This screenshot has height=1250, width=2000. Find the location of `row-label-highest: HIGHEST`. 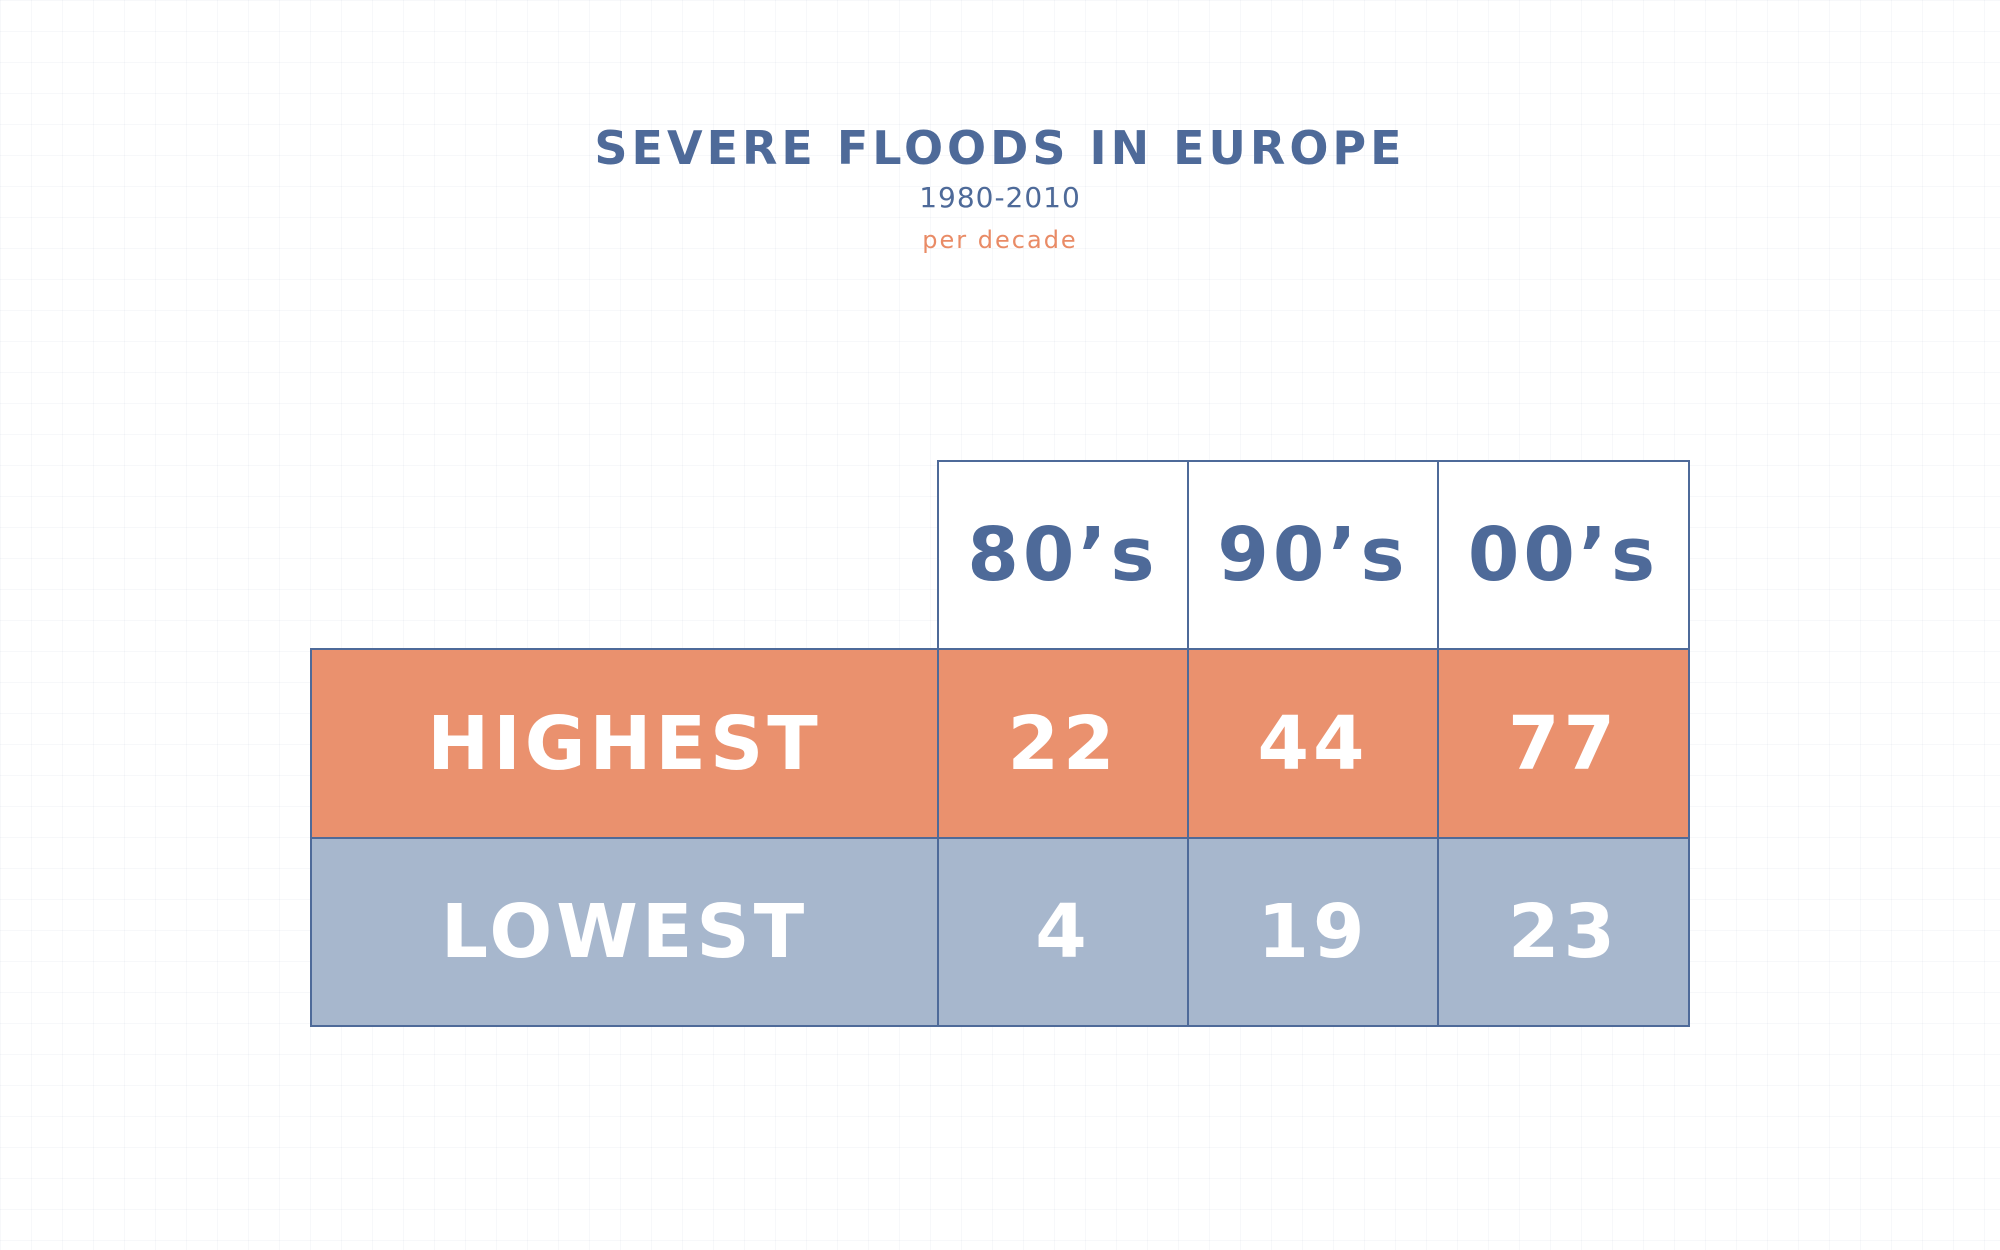

row-label-highest: HIGHEST is located at coordinates (624, 743).